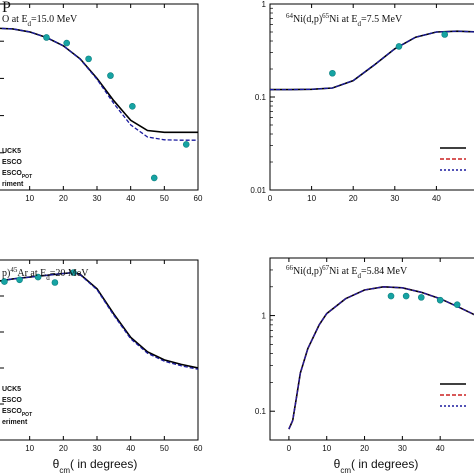 The width and height of the screenshot is (474, 474). I want to click on title-part: O at E, so click(15, 19).